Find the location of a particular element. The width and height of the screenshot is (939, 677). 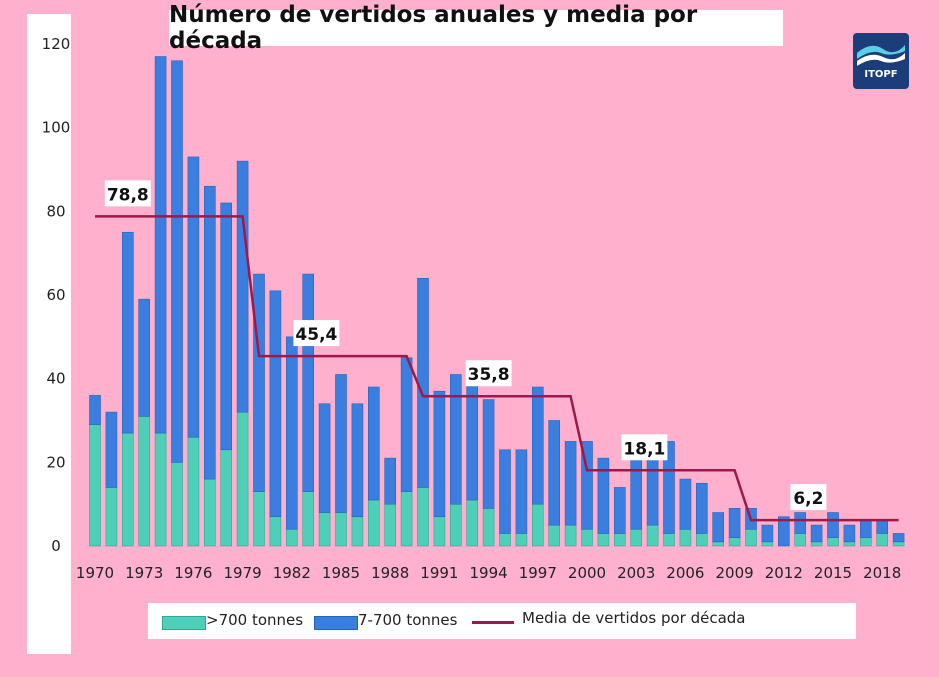

bar-large-spills-1992 is located at coordinates (455, 525).